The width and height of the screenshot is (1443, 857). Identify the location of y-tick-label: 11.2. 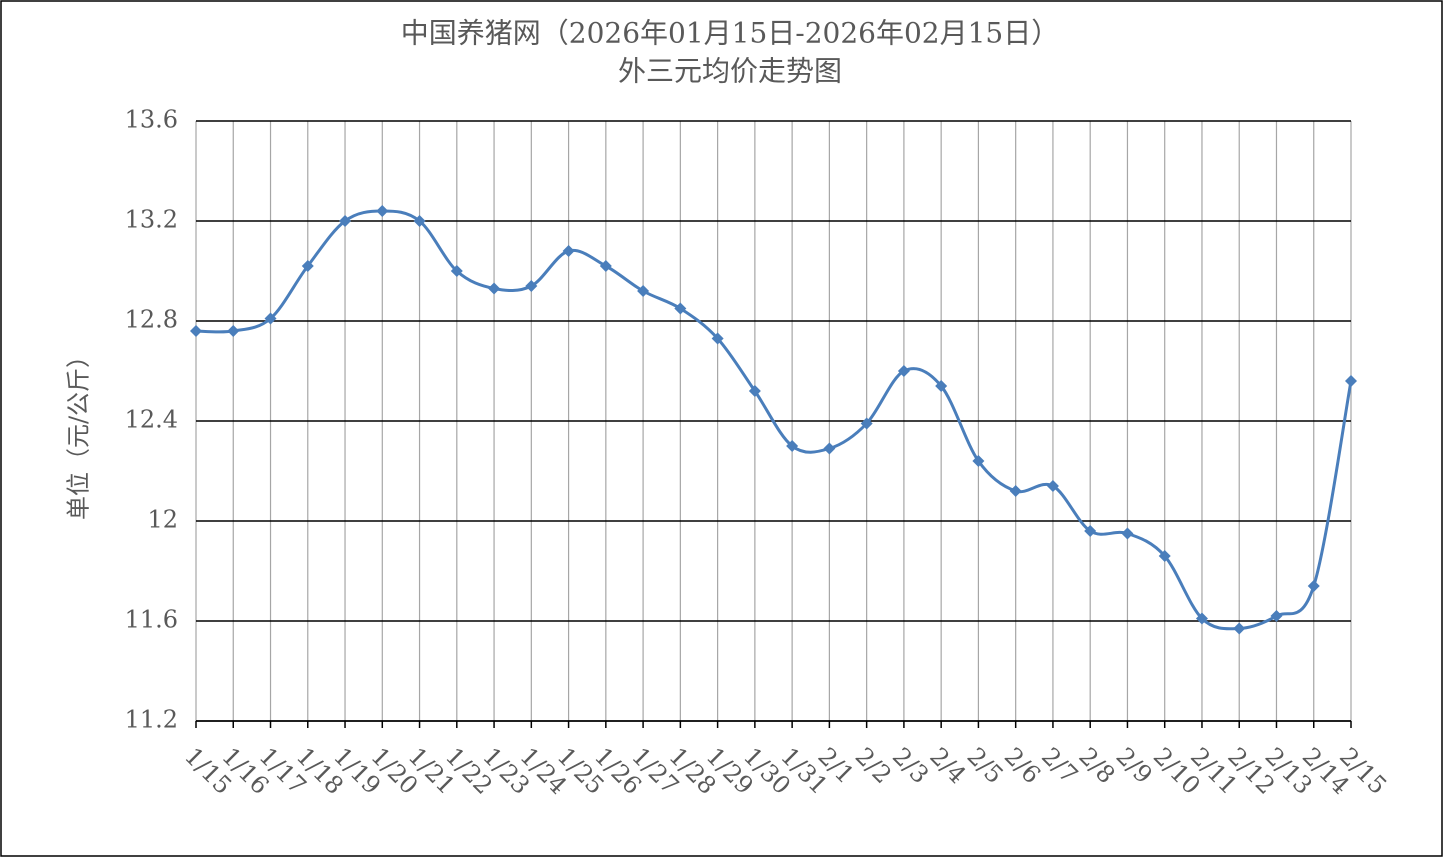
(151, 720).